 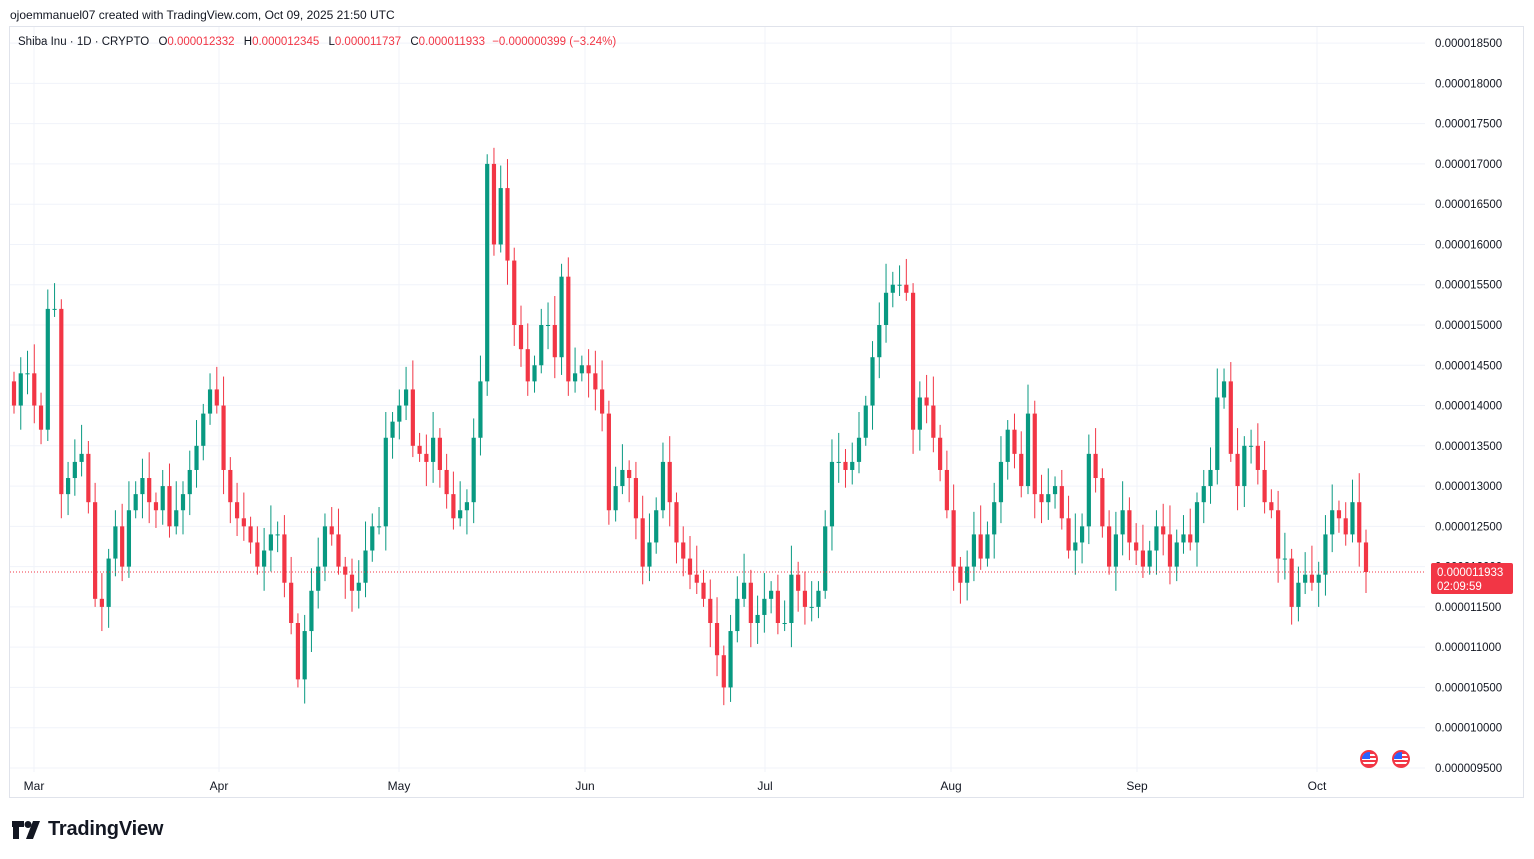 What do you see at coordinates (87, 829) in the screenshot?
I see `tradingview-logo: TradingView` at bounding box center [87, 829].